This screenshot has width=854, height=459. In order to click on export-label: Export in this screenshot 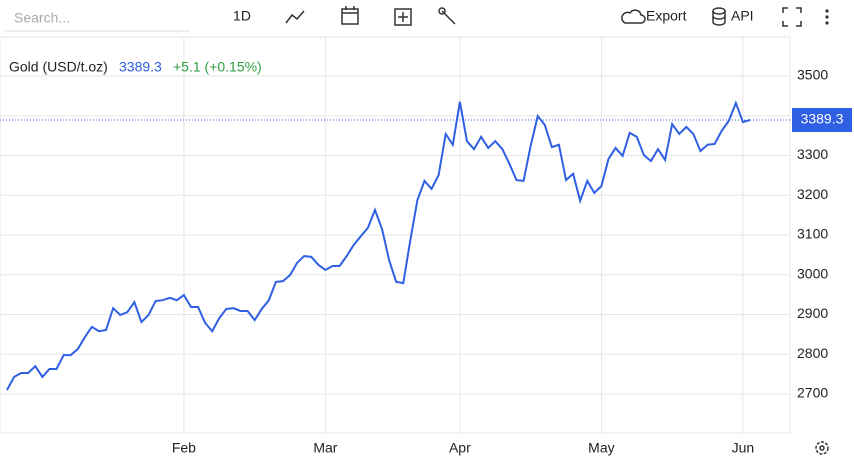, I will do `click(666, 16)`.